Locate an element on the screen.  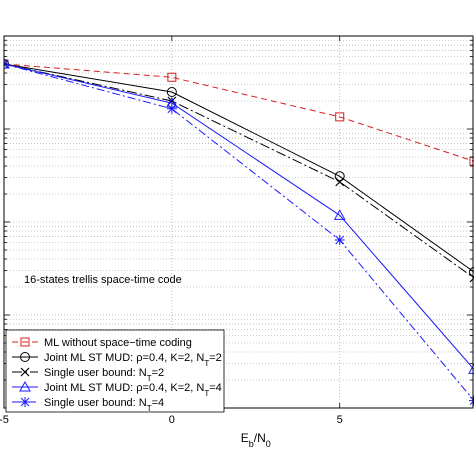
legend-item: Joint ML ST MUD: ρ=0.4, K=2, NT=4 is located at coordinates (117, 389).